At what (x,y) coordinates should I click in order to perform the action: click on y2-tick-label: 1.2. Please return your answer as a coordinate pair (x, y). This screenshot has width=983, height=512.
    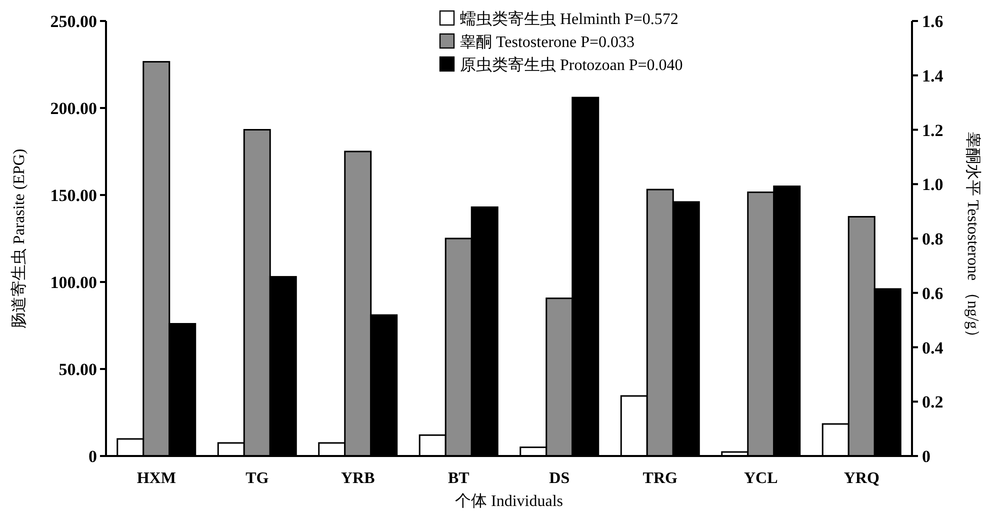
    Looking at the image, I should click on (933, 130).